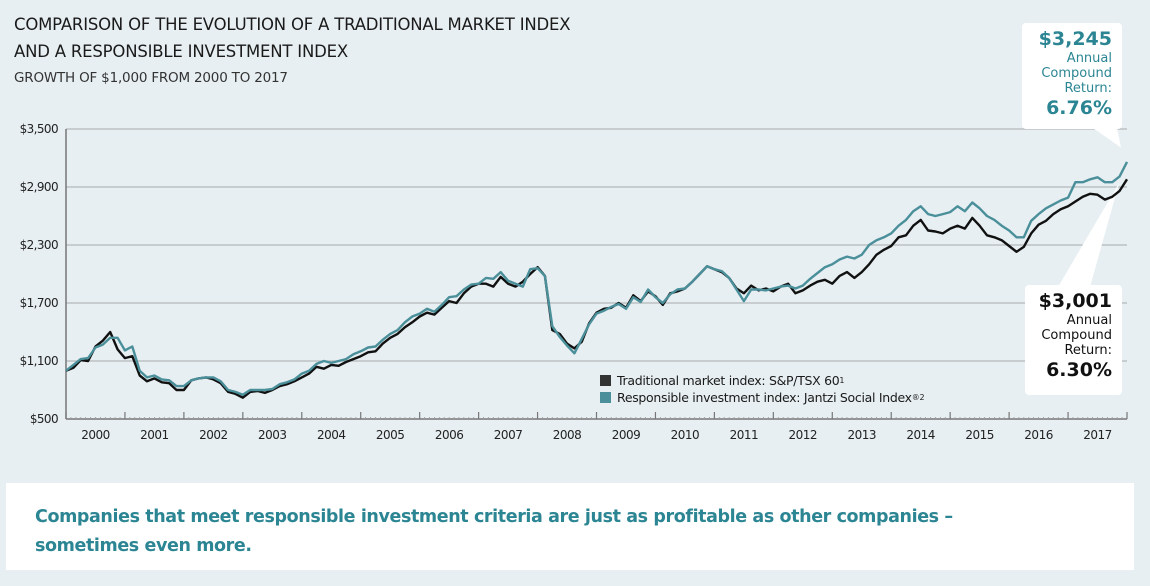 The width and height of the screenshot is (1150, 586). I want to click on x-tick-label: 2000, so click(95, 435).